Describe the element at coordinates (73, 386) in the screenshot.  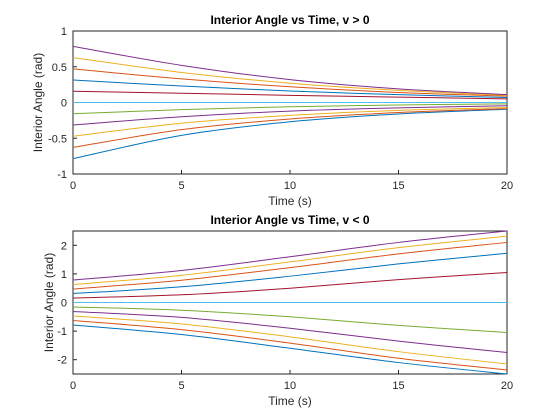
I see `bottom-x-tick-label: 0` at that location.